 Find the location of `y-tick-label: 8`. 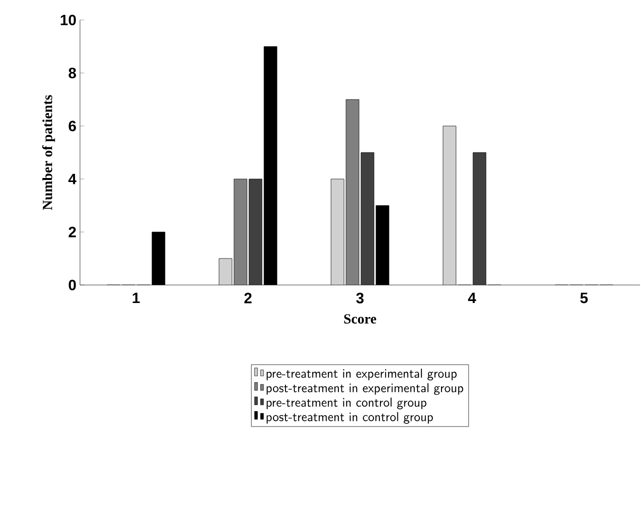

y-tick-label: 8 is located at coordinates (72, 73).